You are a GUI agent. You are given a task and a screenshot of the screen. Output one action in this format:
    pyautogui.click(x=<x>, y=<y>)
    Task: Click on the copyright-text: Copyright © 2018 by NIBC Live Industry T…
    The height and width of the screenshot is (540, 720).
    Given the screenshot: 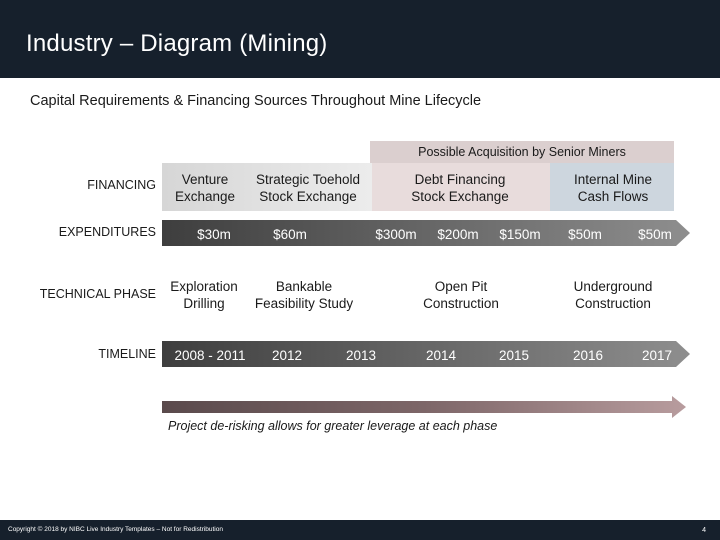 What is the action you would take?
    pyautogui.click(x=115, y=529)
    